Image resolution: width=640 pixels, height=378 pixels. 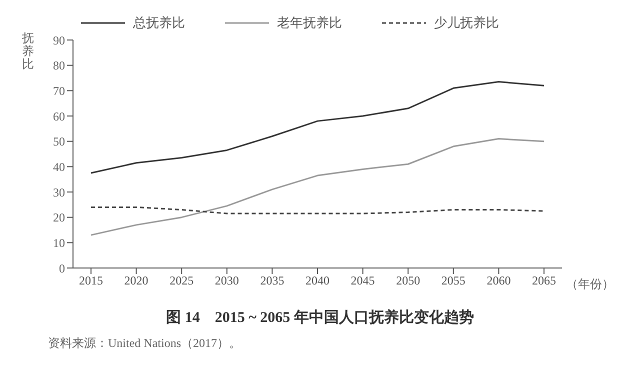 What do you see at coordinates (59, 116) in the screenshot?
I see `y-tick-label: 60` at bounding box center [59, 116].